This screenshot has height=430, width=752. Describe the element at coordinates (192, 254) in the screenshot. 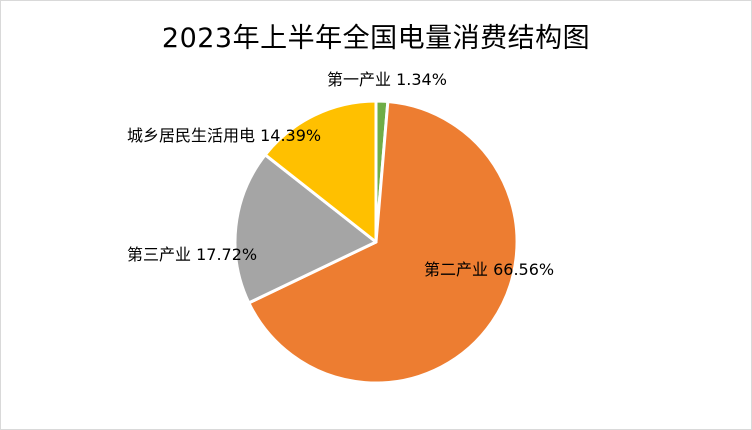

I see `label-slice-3: 第三产业 17.72%` at that location.